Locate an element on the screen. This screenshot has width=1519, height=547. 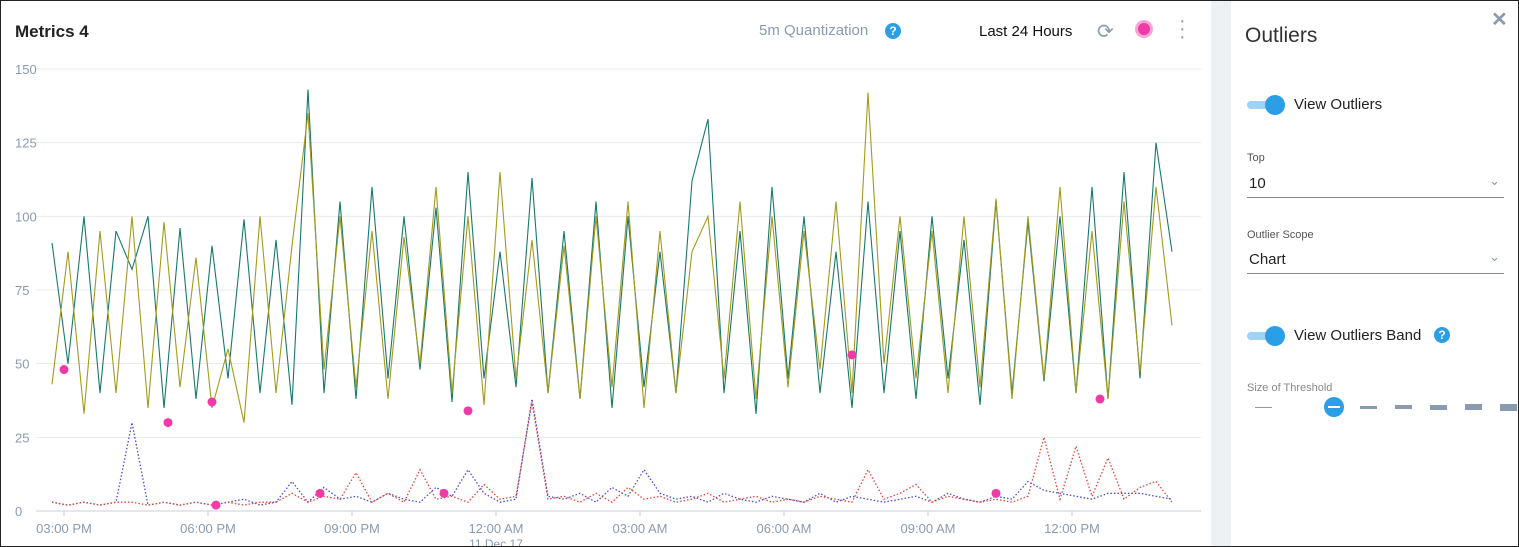
quantization-help-icon: ? is located at coordinates (893, 31).